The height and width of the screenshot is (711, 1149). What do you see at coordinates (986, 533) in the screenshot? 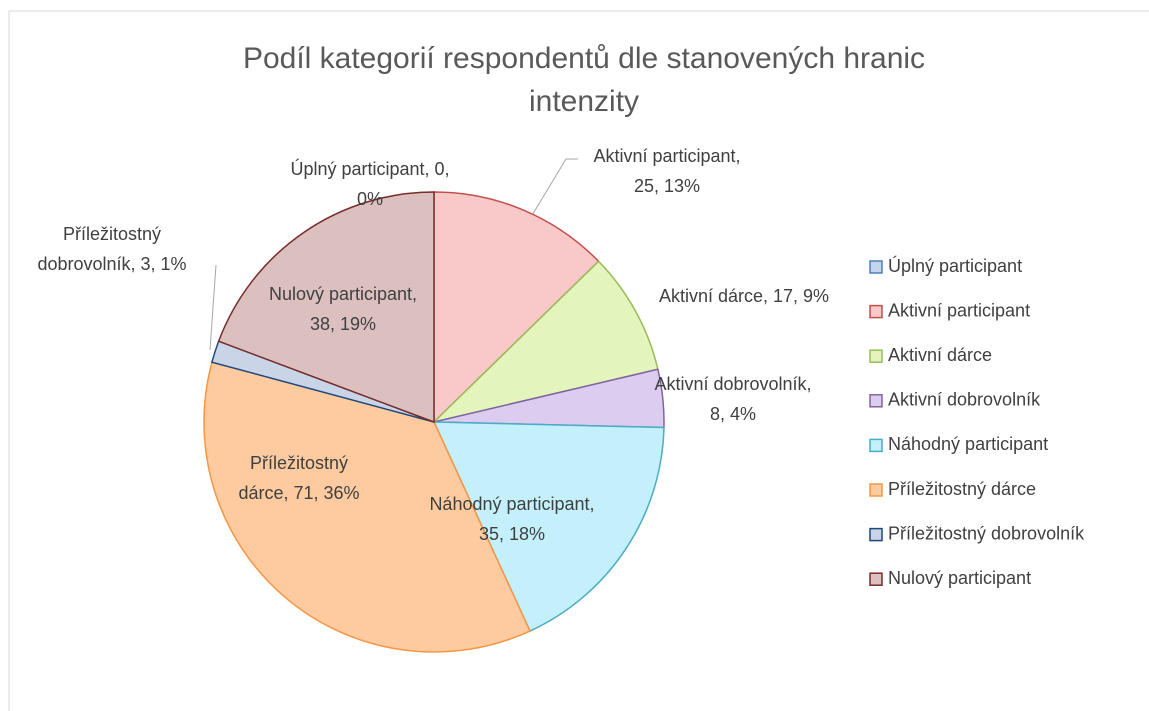
I see `legend-label: Příležitostný dobrovolník` at bounding box center [986, 533].